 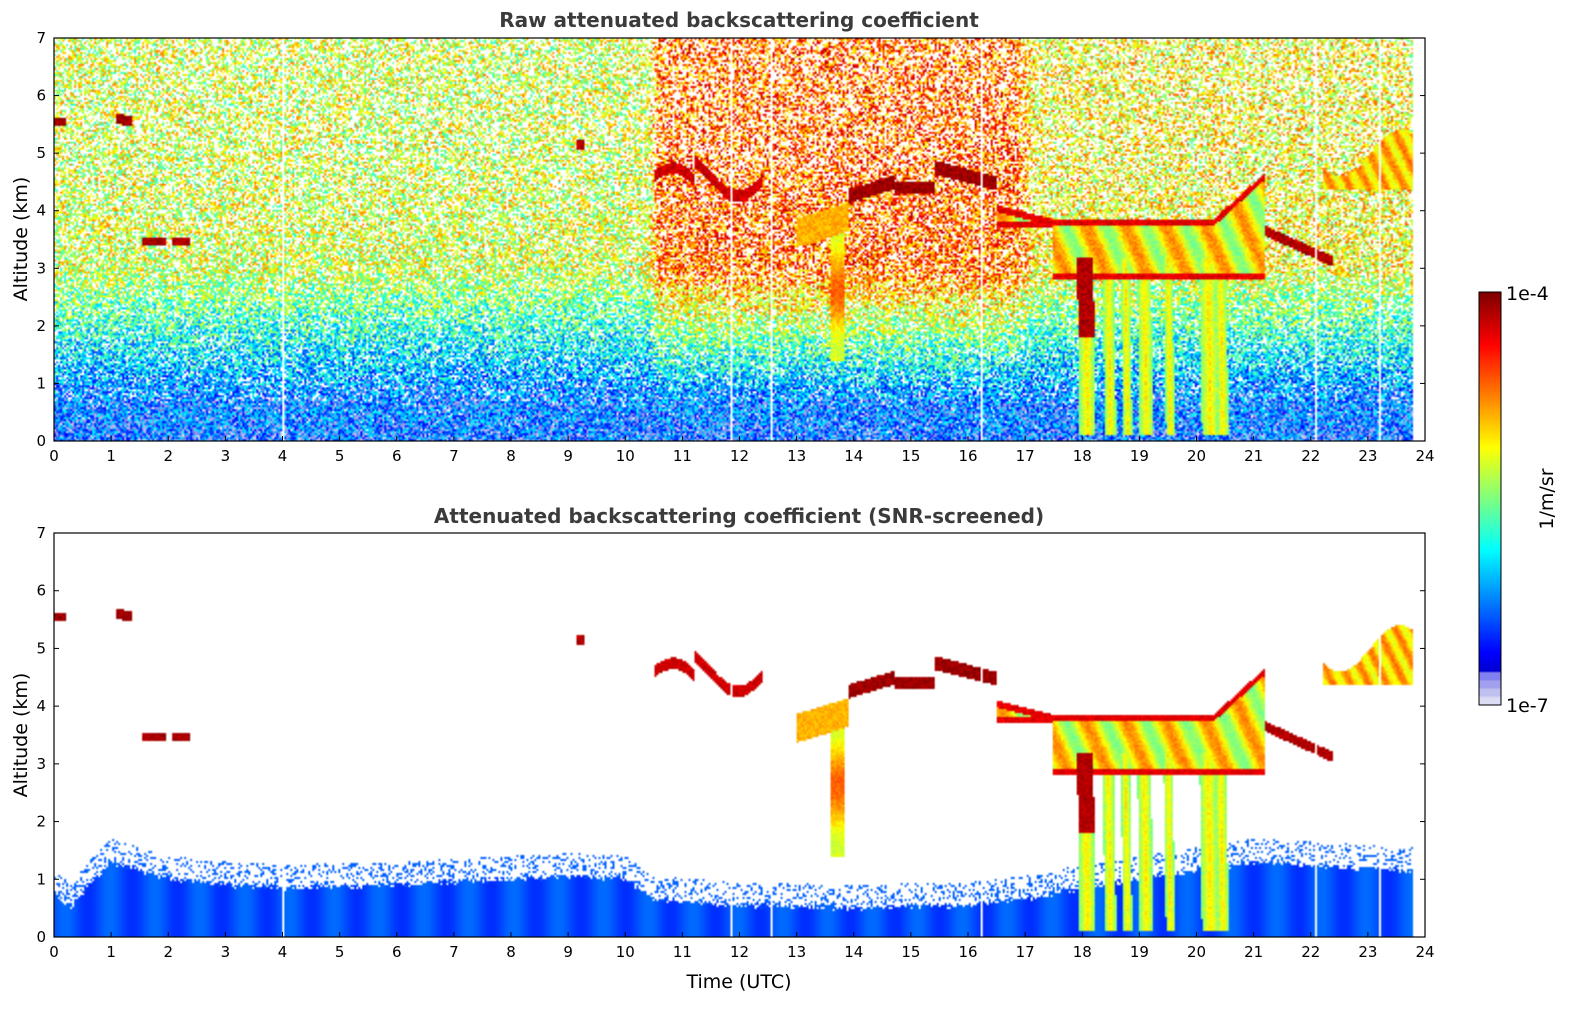 What do you see at coordinates (1547, 498) in the screenshot?
I see `colorbar-unit-label: 1/m/sr` at bounding box center [1547, 498].